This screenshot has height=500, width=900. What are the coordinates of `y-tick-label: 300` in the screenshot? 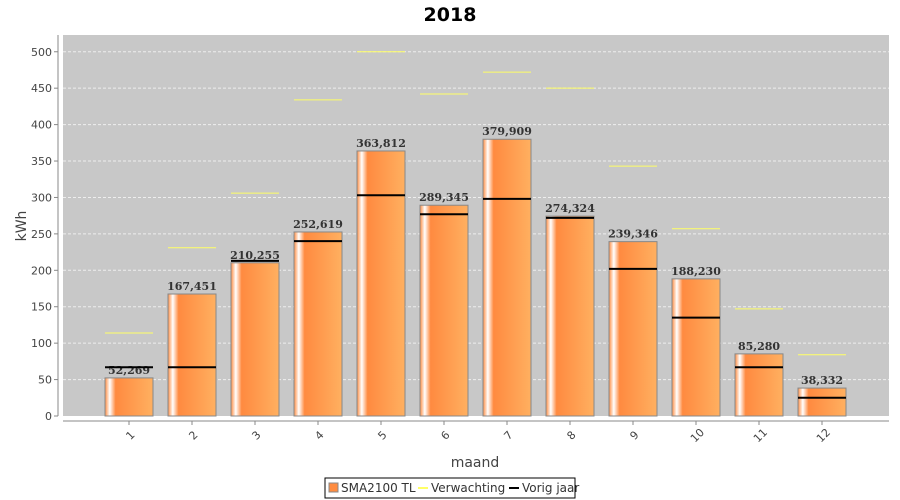 It's located at (41, 197).